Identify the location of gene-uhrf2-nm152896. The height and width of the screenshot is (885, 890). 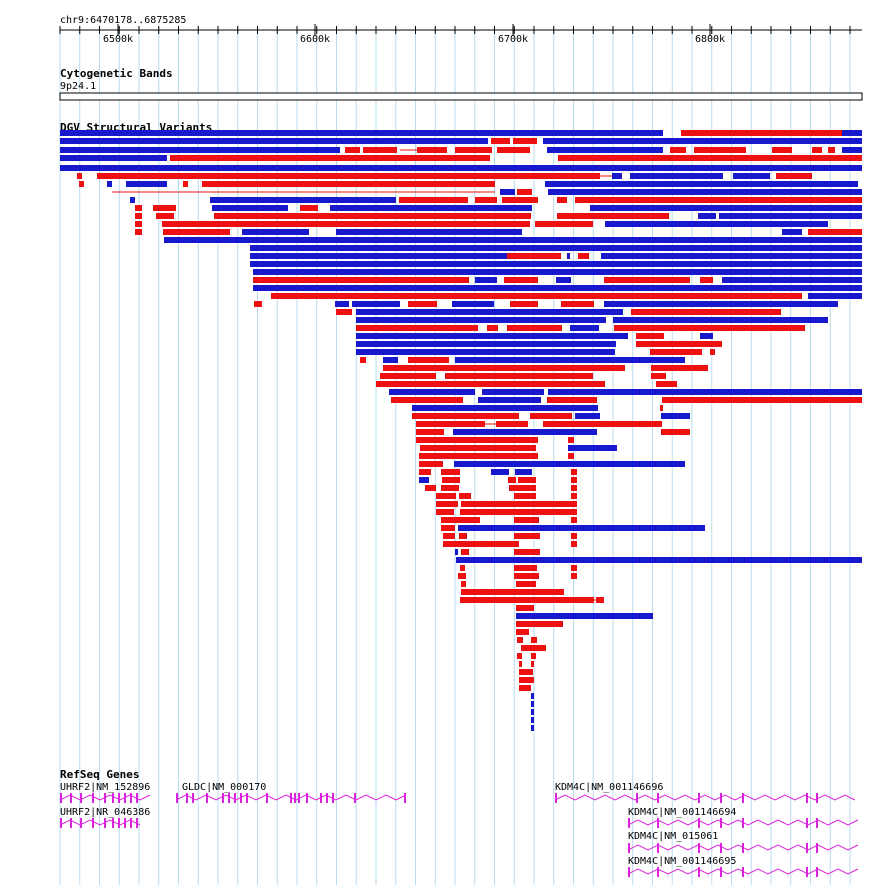
(105, 798).